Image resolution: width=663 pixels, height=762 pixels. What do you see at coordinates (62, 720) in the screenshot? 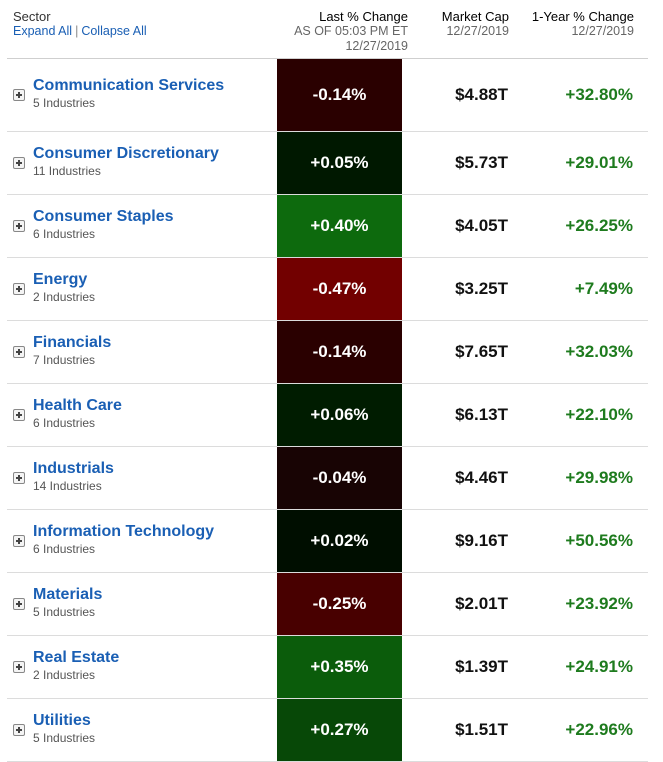
I see `sector-name-link: Utilities` at bounding box center [62, 720].